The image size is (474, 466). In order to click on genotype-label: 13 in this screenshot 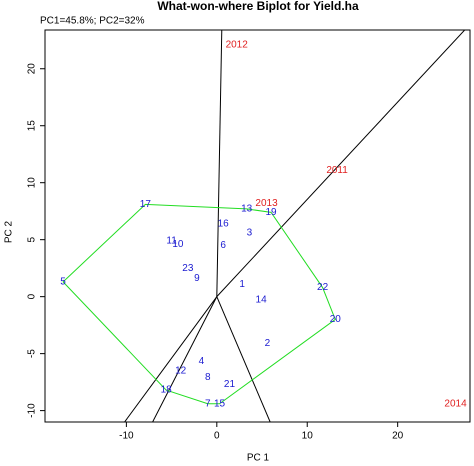, I will do `click(247, 209)`.